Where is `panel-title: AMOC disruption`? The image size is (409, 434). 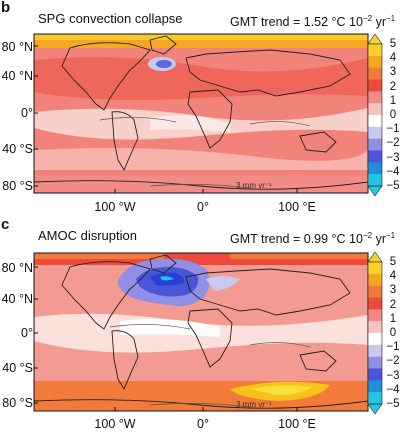
panel-title: AMOC disruption is located at coordinates (87, 235).